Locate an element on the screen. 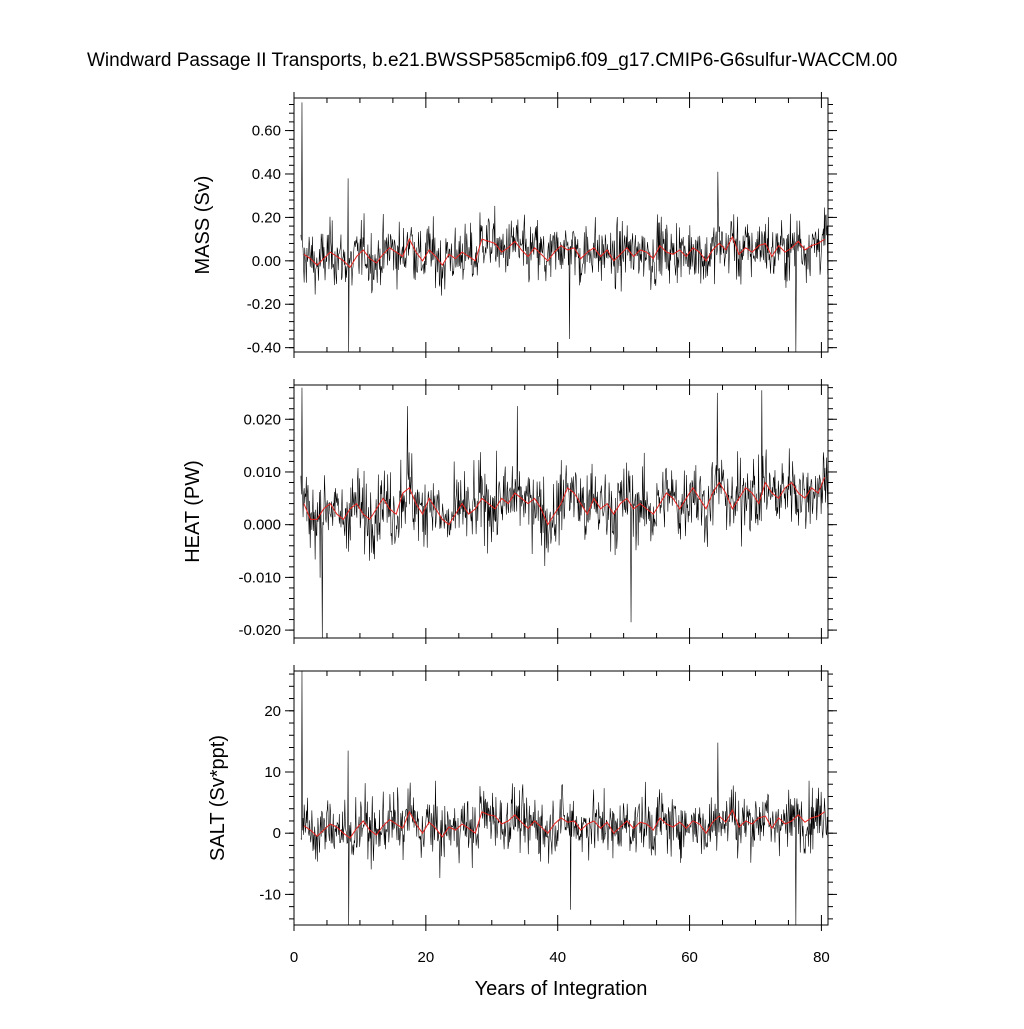 This screenshot has width=1024, height=1029. y-tick-label: 0.60 is located at coordinates (266, 131).